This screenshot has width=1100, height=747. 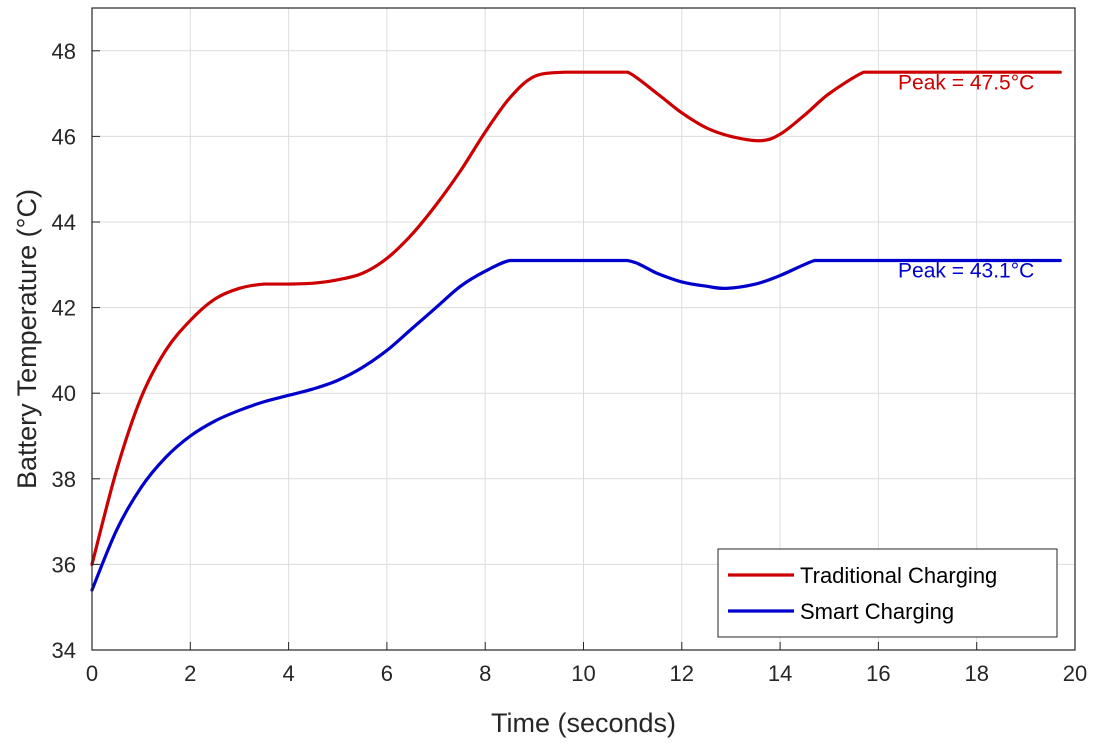 What do you see at coordinates (64, 136) in the screenshot?
I see `y-tick-label: 46` at bounding box center [64, 136].